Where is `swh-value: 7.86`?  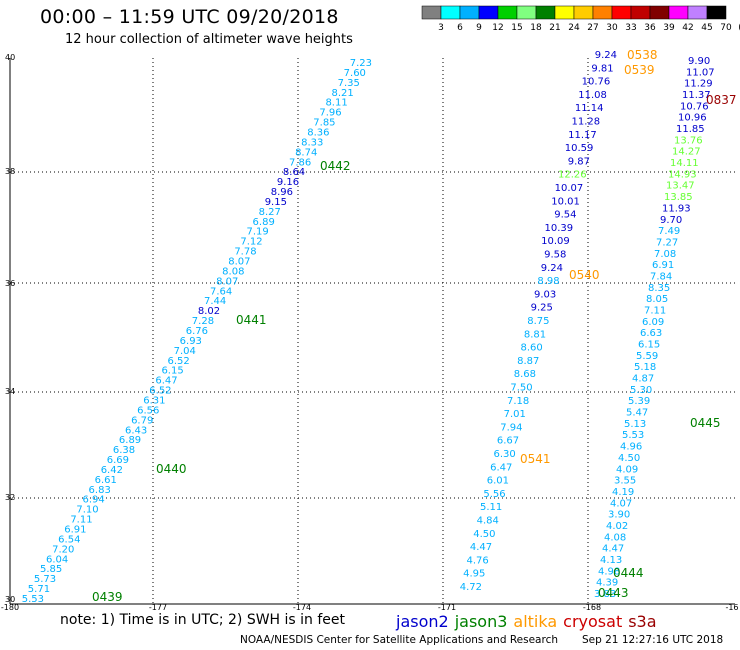 swh-value: 7.86 is located at coordinates (300, 162).